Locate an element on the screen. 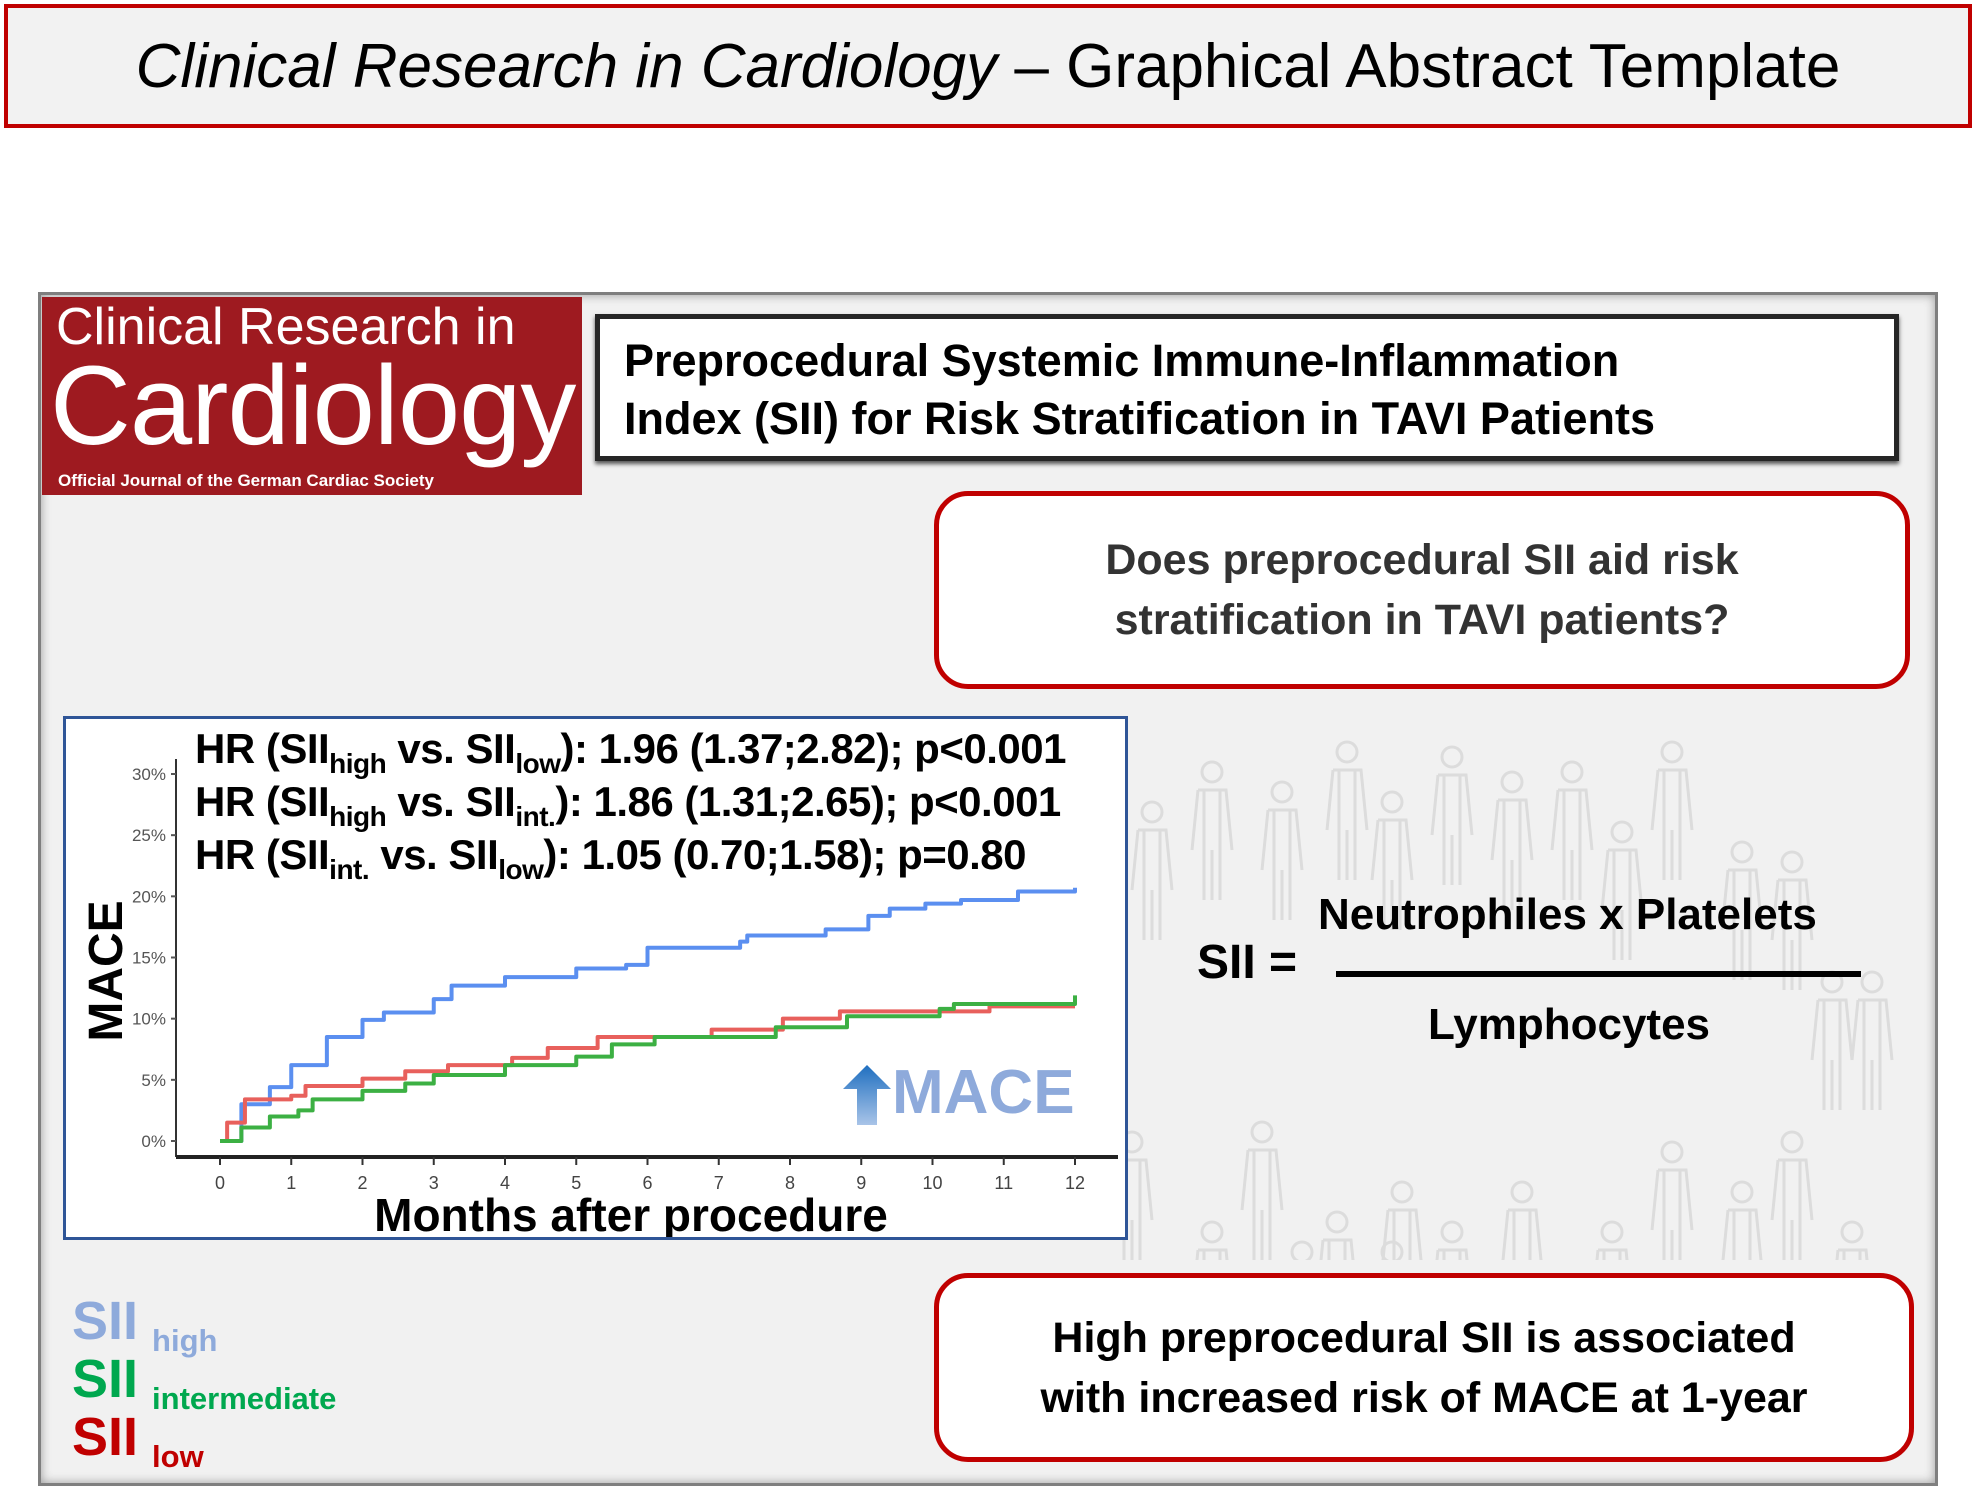  question-line2: stratification in TAVI patients? is located at coordinates (1422, 620).